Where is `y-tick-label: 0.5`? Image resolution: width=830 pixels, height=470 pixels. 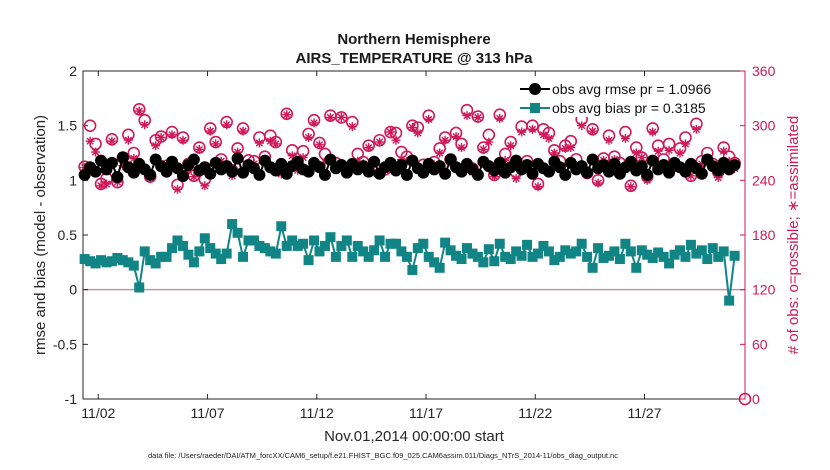
y-tick-label: 0.5 is located at coordinates (68, 235).